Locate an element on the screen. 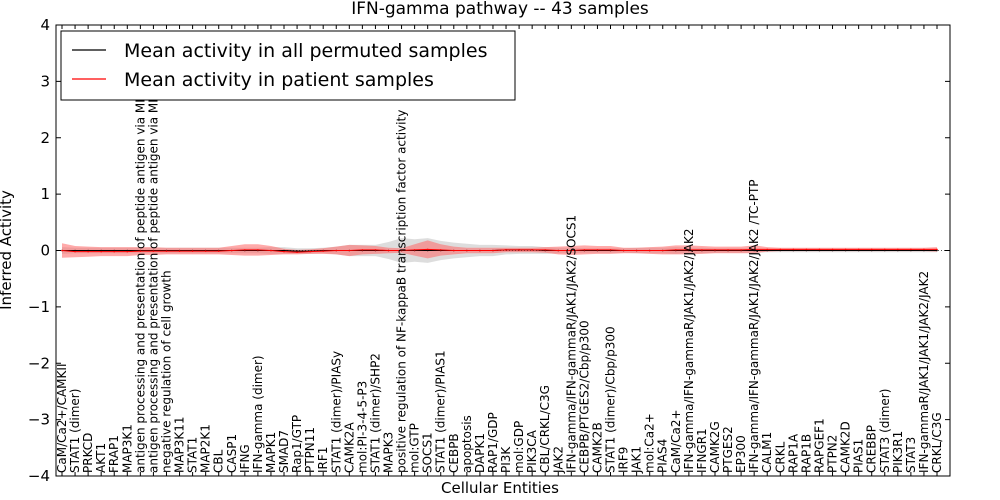  x-tick-label: PTPN11 is located at coordinates (310, 450).